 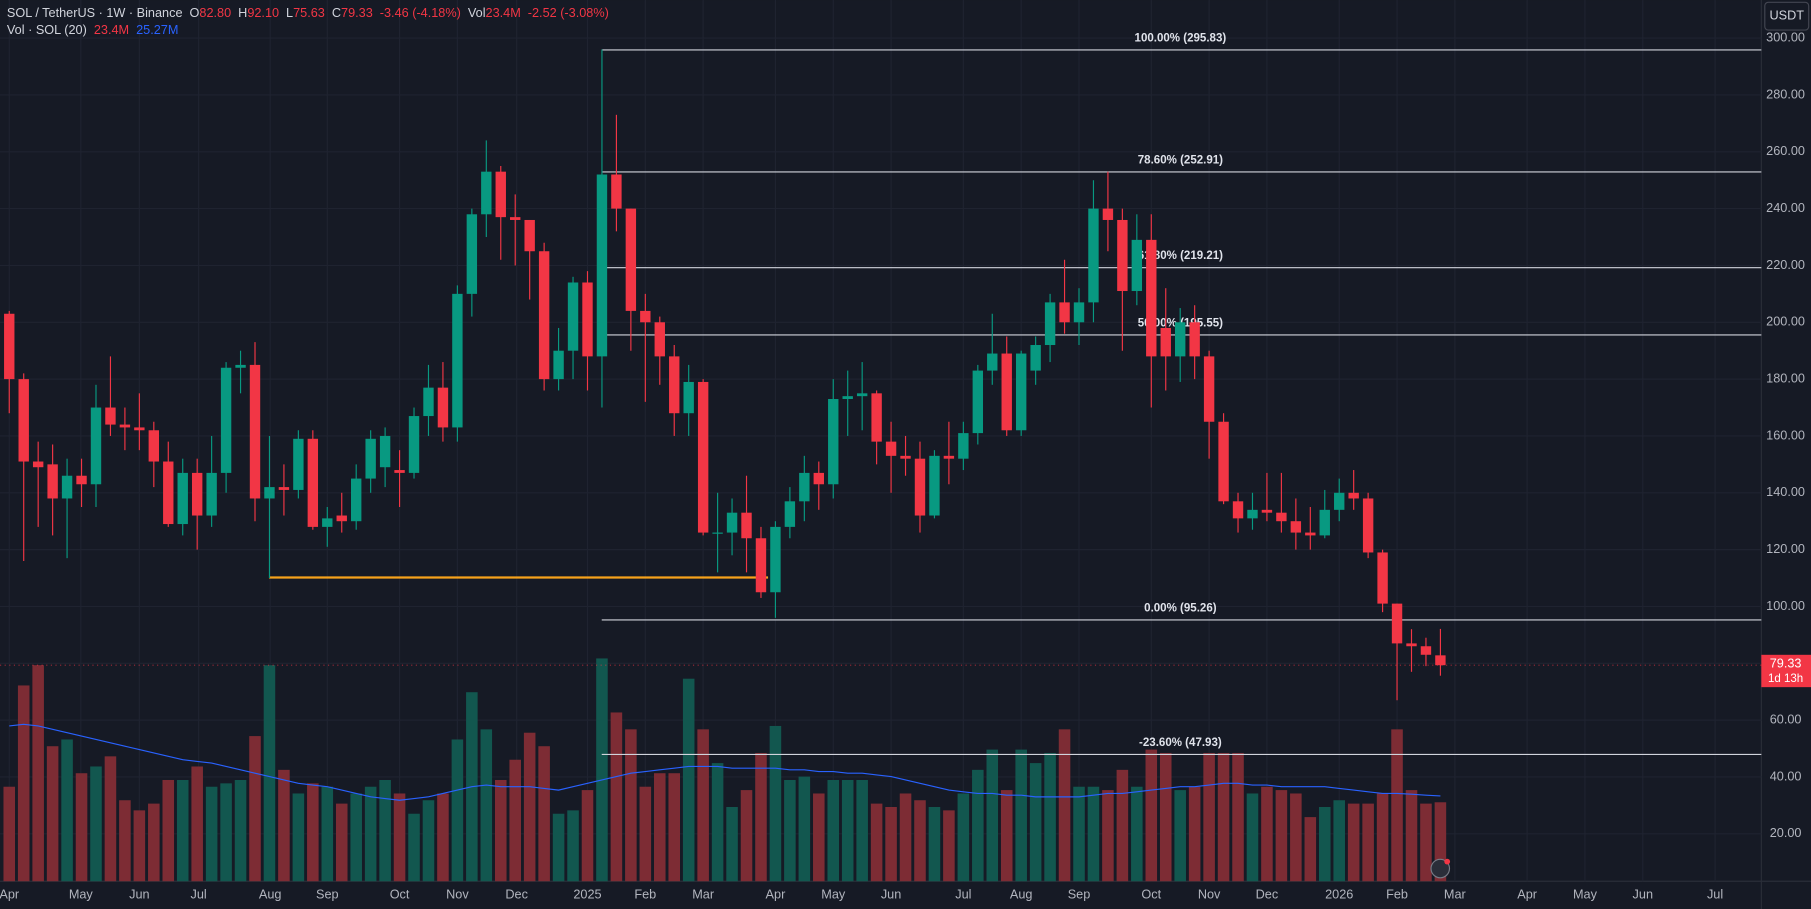 What do you see at coordinates (1455, 894) in the screenshot?
I see `x-tick-label: Mar` at bounding box center [1455, 894].